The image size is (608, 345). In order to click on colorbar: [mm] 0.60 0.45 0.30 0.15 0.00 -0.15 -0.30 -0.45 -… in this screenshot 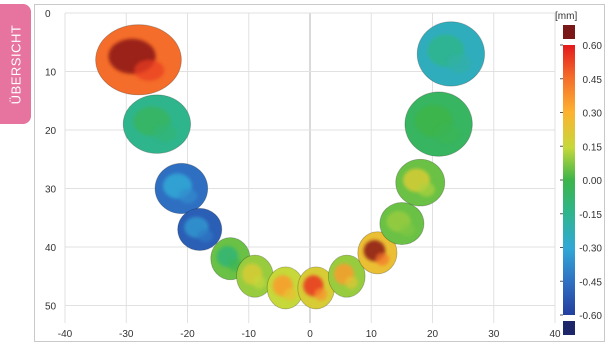, I will do `click(578, 173)`.